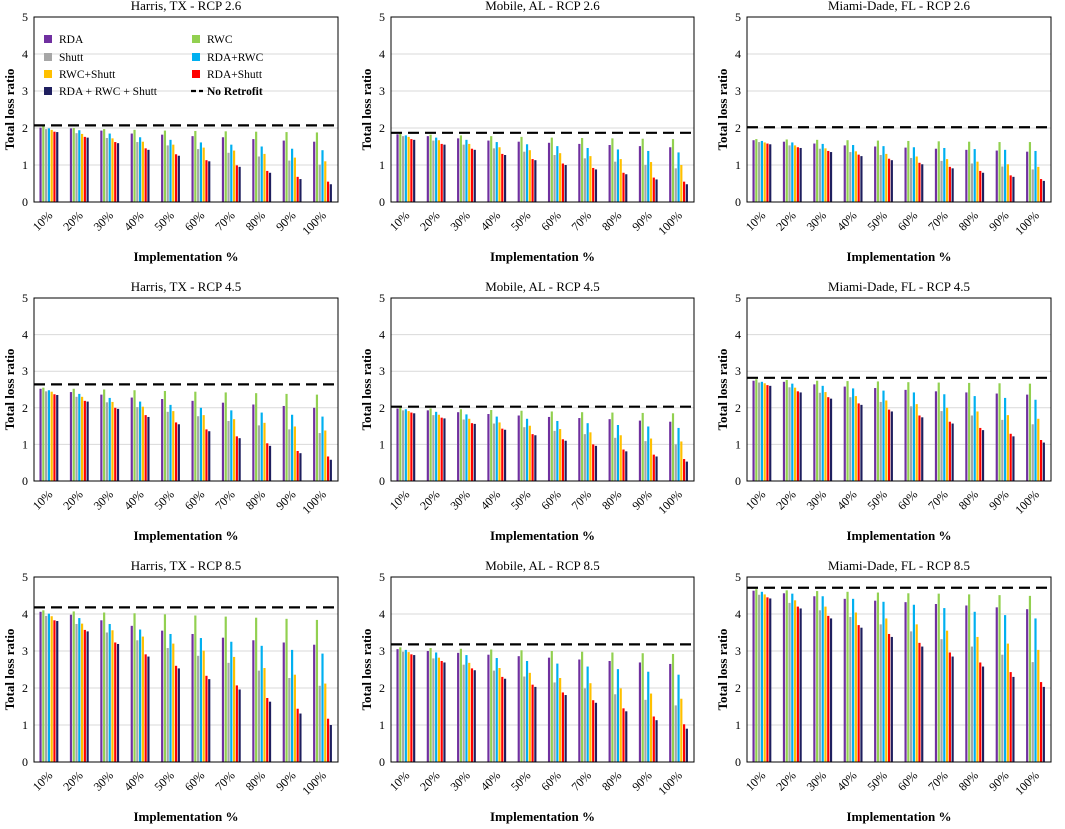  What do you see at coordinates (25, 688) in the screenshot?
I see `y-tick-label: 2` at bounding box center [25, 688].